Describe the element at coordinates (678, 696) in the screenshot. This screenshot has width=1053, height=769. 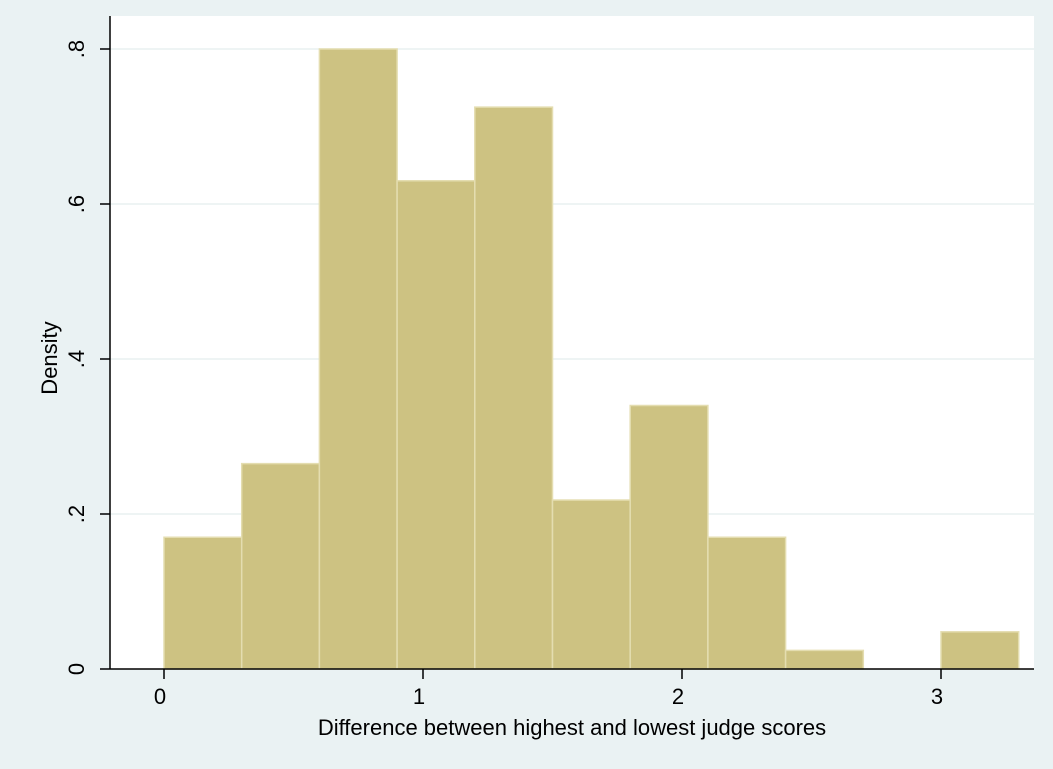
I see `x-tick-label-2: 2` at that location.